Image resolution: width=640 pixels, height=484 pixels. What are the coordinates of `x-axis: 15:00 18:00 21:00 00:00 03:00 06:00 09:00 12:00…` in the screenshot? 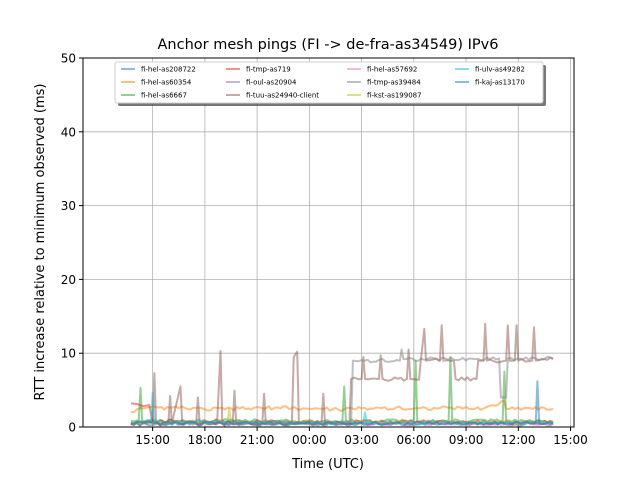 It's located at (361, 437).